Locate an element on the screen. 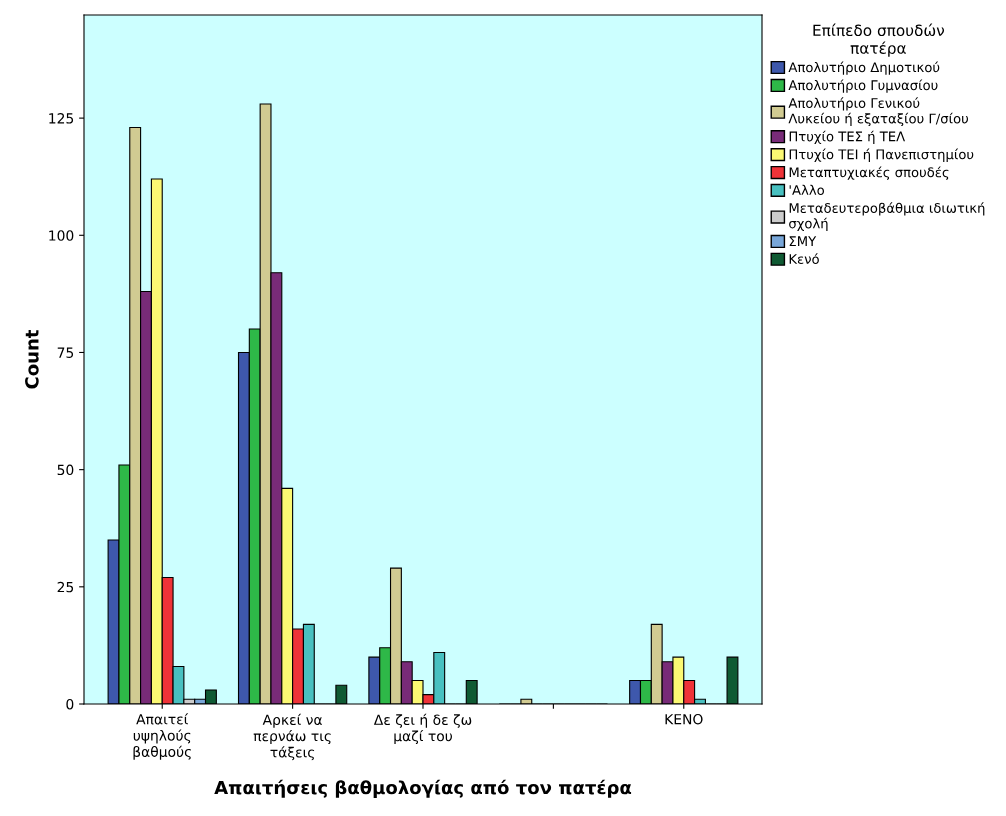 The image size is (1006, 816). y-tick-label: 50 is located at coordinates (65, 470).